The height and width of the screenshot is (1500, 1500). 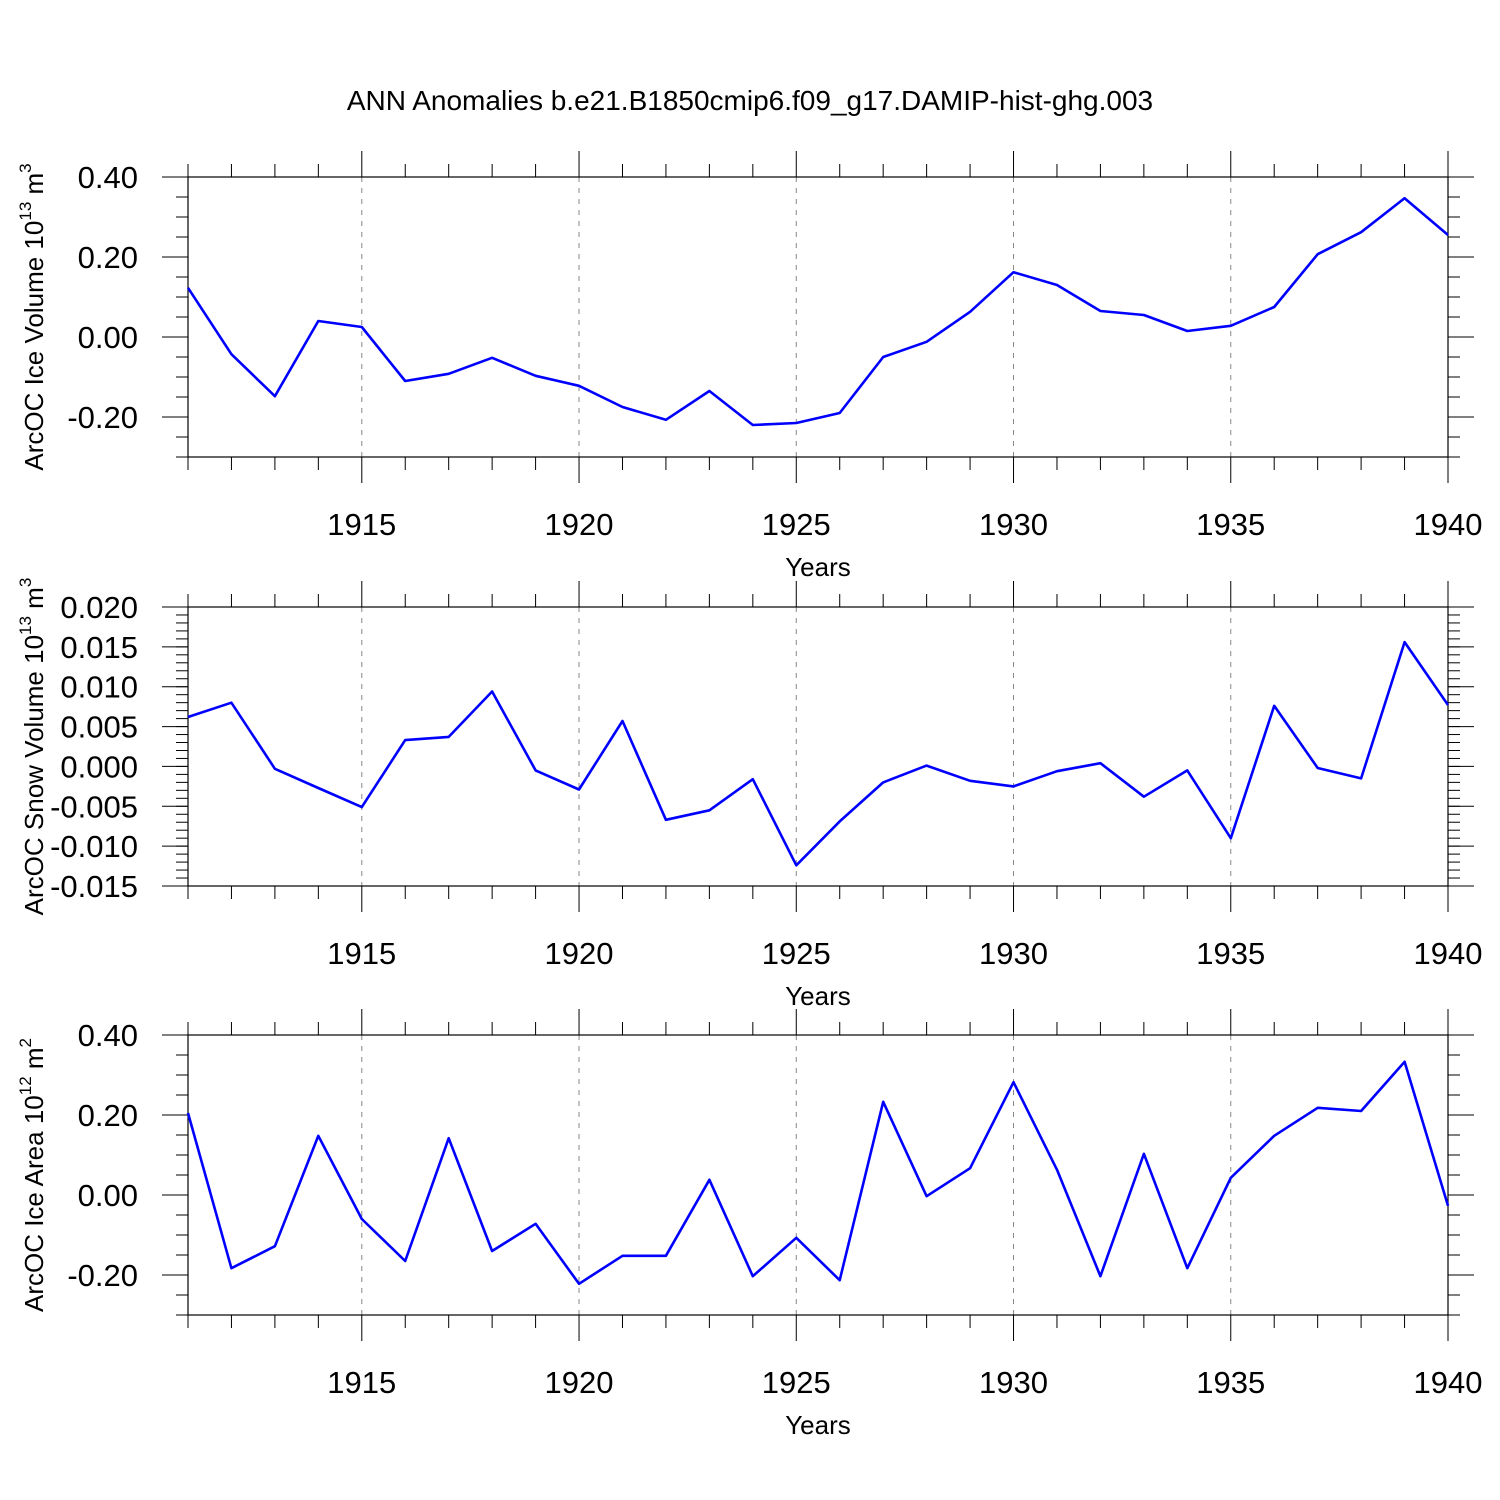 I want to click on y-axis-label: ArcOC Ice Volume 1013 m3, so click(x=32, y=316).